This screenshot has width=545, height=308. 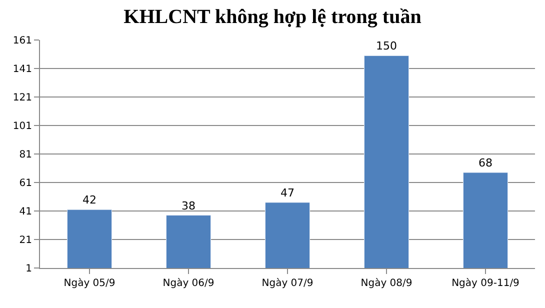 I want to click on y-tick-label: 61, so click(x=25, y=183).